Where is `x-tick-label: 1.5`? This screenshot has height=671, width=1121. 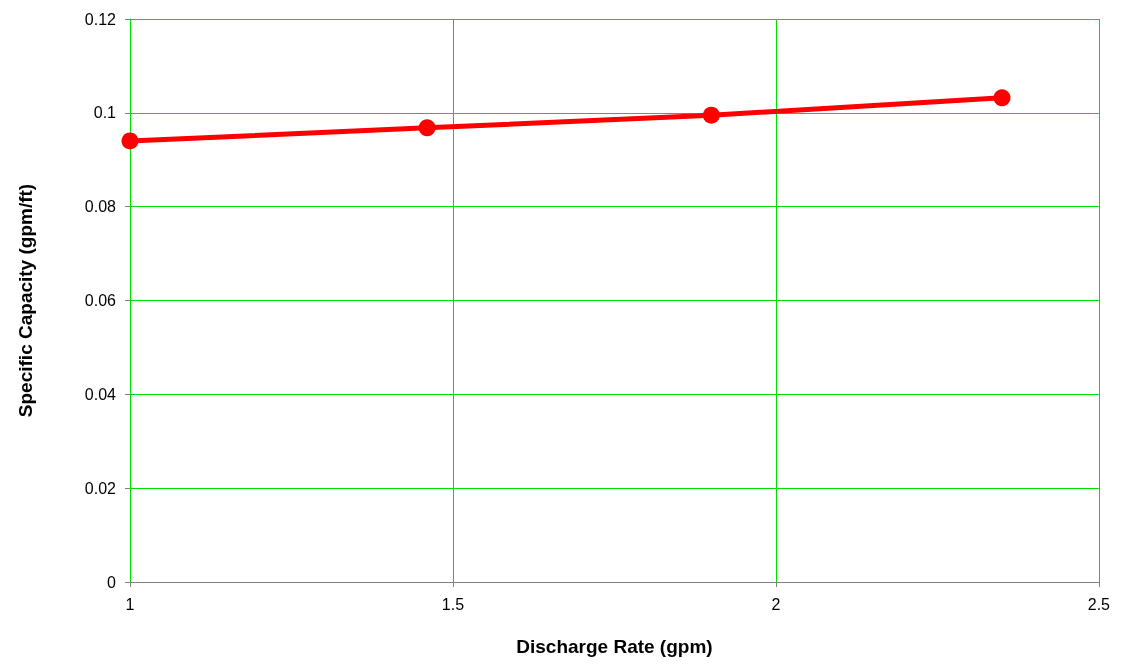
x-tick-label: 1.5 is located at coordinates (453, 604).